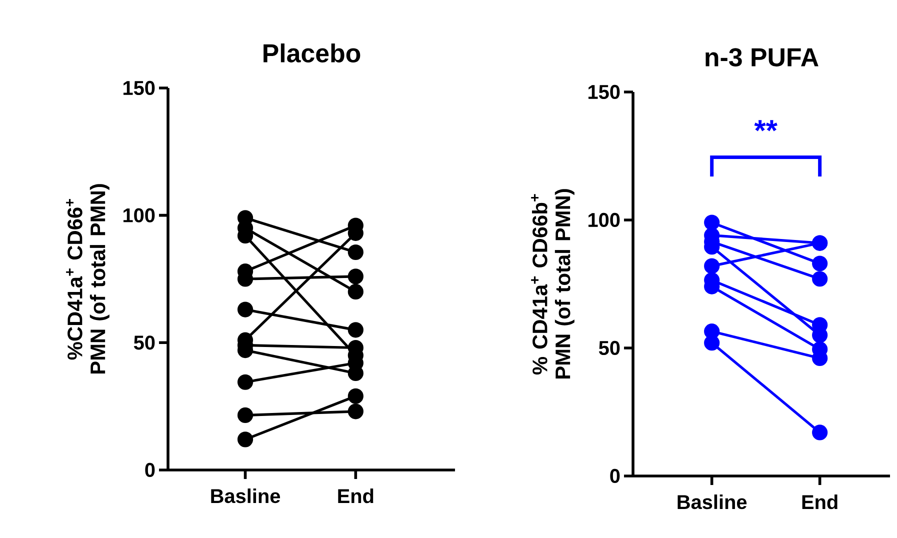 This screenshot has width=897, height=538. I want to click on annotation: **, so click(766, 126).